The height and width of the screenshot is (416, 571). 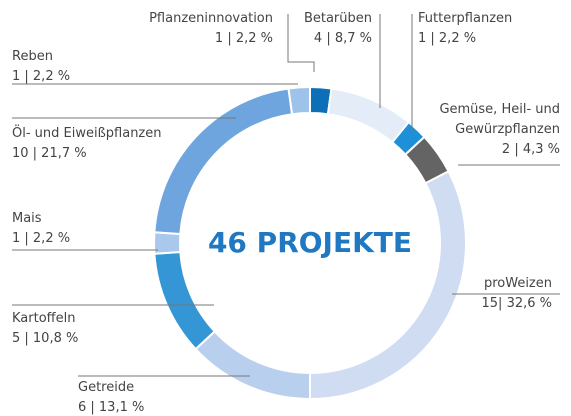 I want to click on category-label: Kartoffeln, so click(x=44, y=318).